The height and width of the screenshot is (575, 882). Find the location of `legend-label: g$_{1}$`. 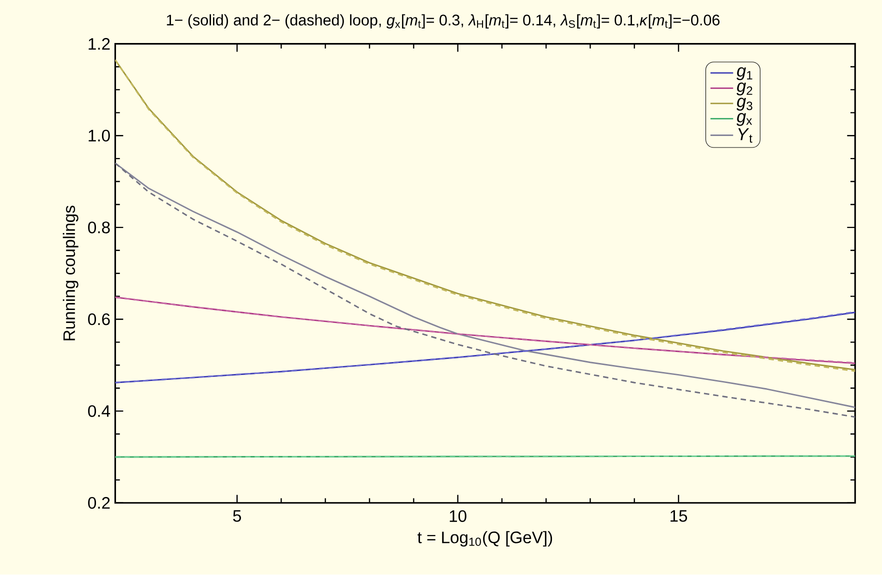

legend-label: g$_{1}$ is located at coordinates (744, 73).